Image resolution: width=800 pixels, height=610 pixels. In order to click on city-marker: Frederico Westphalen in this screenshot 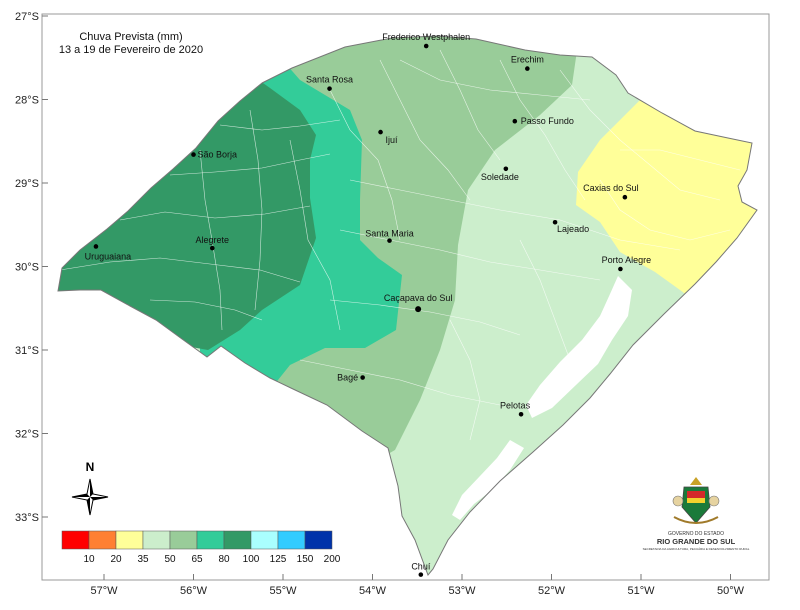, I will do `click(426, 40)`.